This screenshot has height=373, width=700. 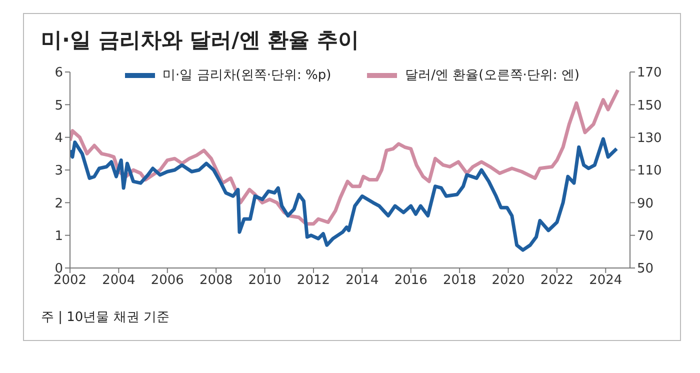 What do you see at coordinates (492, 75) in the screenshot?
I see `legend-label: 달러/엔 환율(오른쪽·단위: 엔)` at bounding box center [492, 75].